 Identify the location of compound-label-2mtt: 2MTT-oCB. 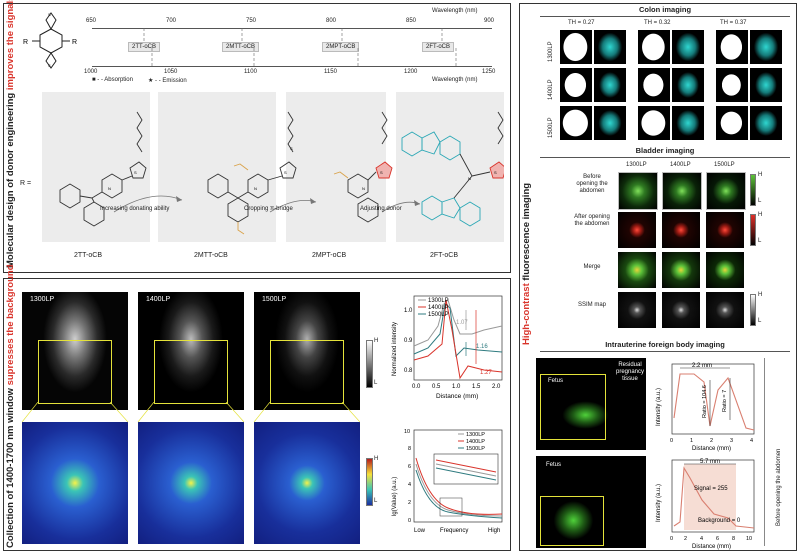
(241, 47).